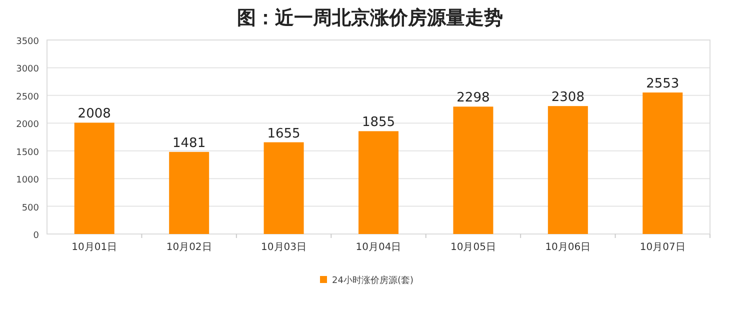 The width and height of the screenshot is (740, 312). I want to click on x-tick-label: 10月01日, so click(95, 247).